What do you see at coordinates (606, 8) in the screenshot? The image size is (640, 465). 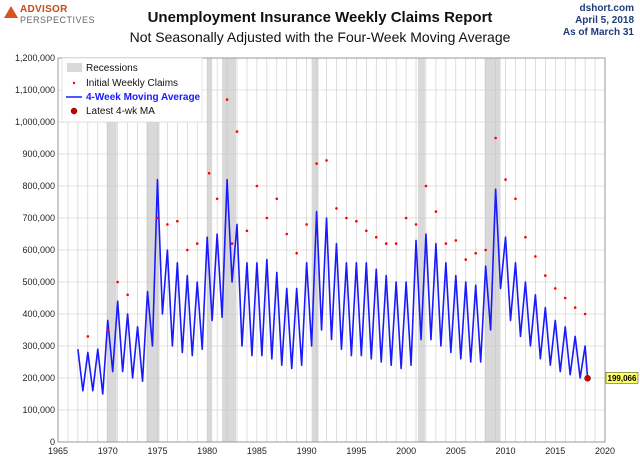 I see `source-site: dshort.com` at bounding box center [606, 8].